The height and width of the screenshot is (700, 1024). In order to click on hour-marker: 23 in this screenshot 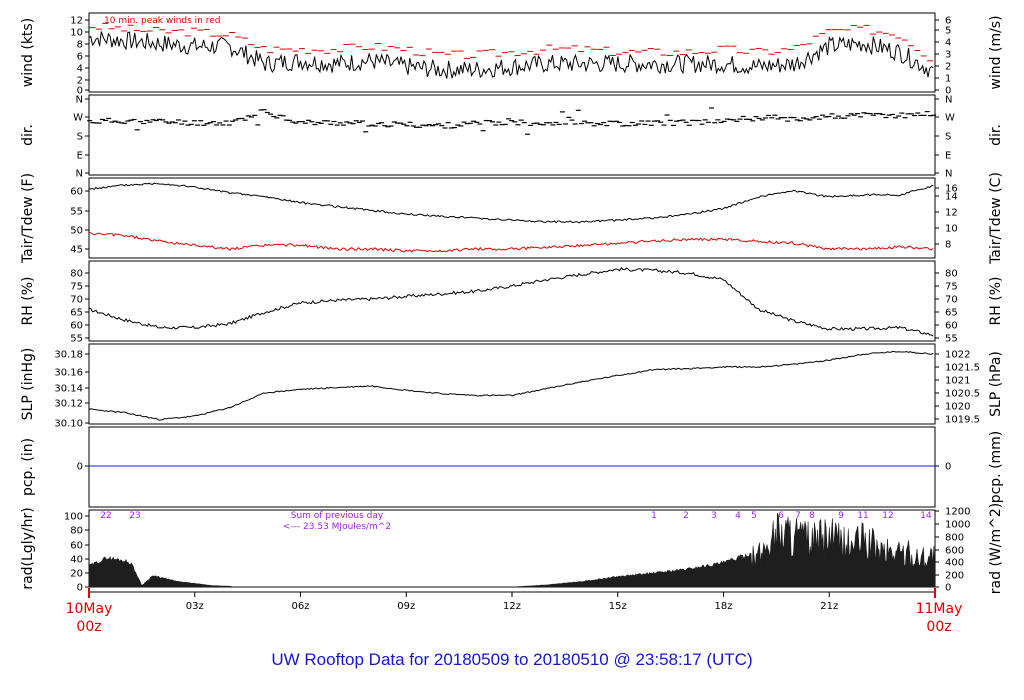, I will do `click(134, 516)`.